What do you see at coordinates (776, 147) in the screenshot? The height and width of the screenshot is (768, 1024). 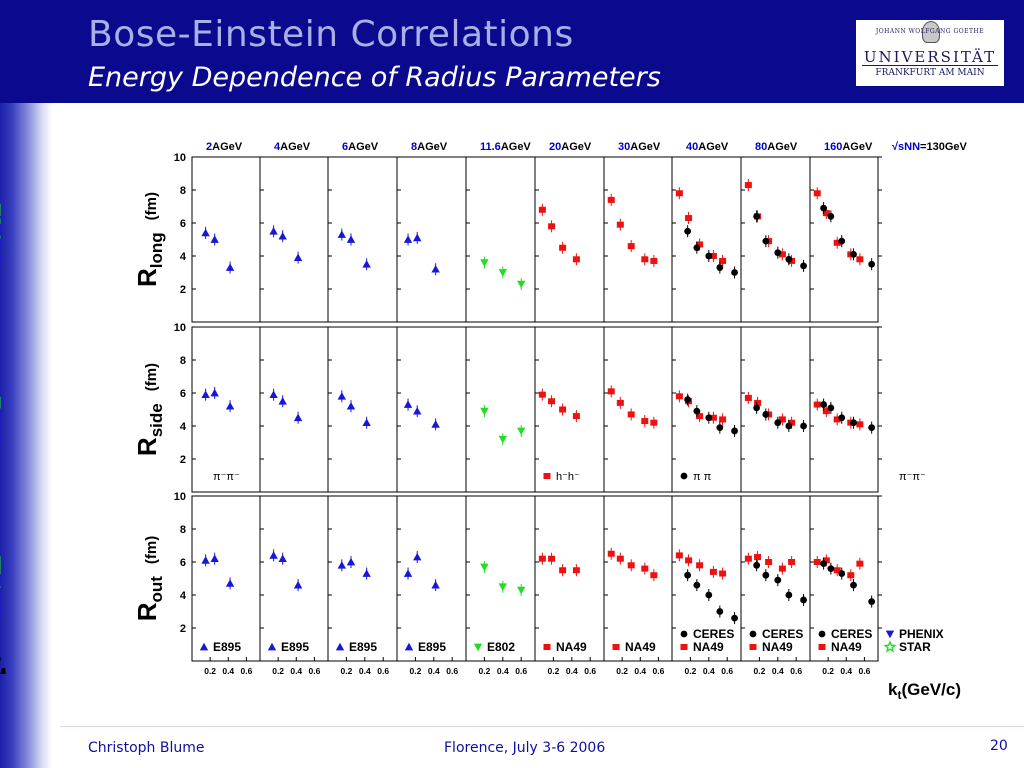 I see `column-header: 80AGeV` at bounding box center [776, 147].